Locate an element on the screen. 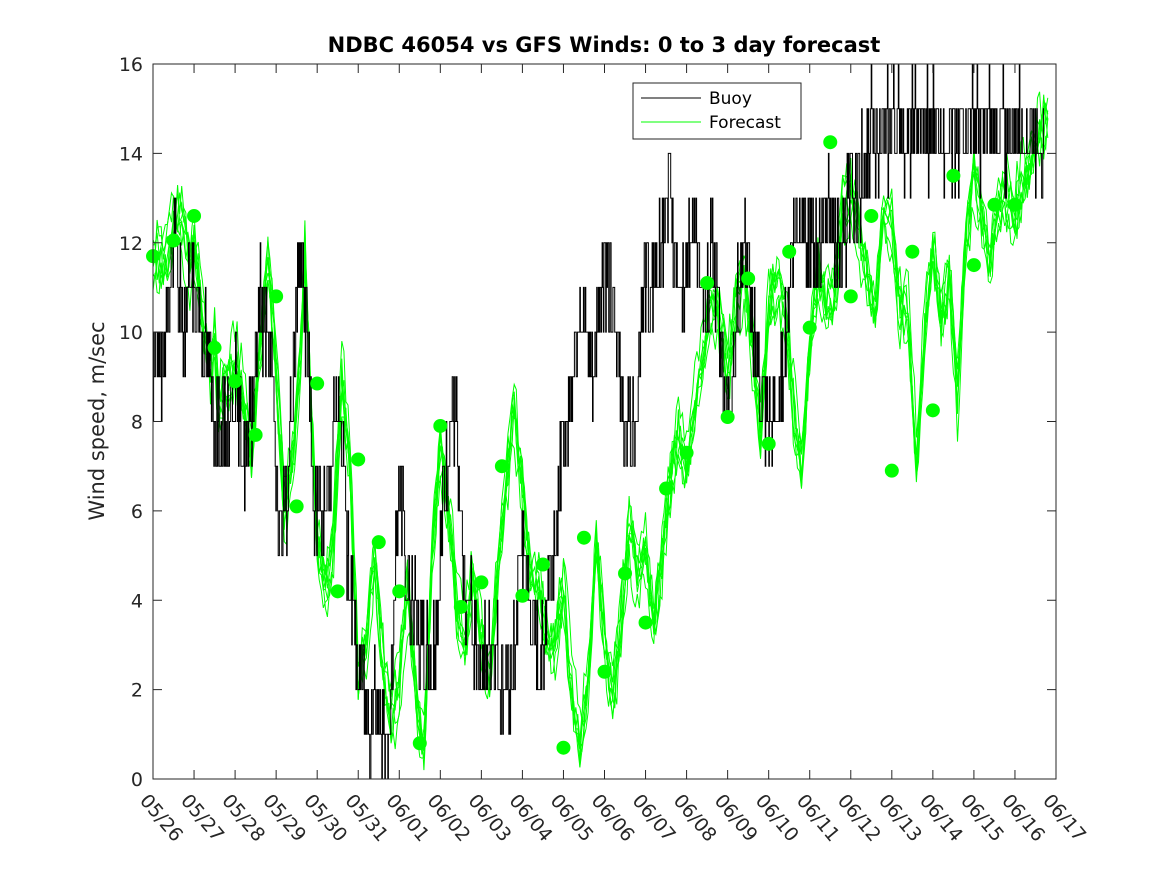 This screenshot has height=875, width=1167. y-tick-label: 4 is located at coordinates (137, 601).